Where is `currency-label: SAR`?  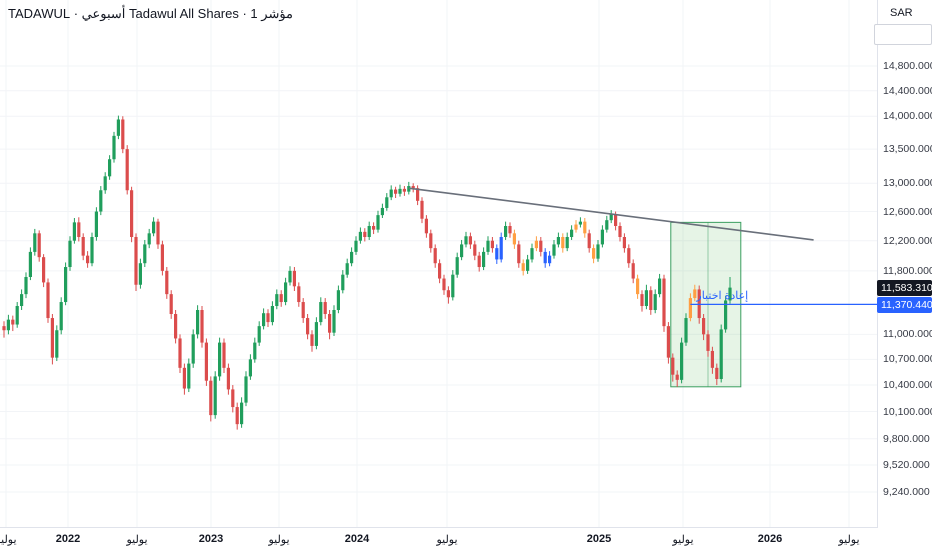
currency-label: SAR is located at coordinates (901, 13).